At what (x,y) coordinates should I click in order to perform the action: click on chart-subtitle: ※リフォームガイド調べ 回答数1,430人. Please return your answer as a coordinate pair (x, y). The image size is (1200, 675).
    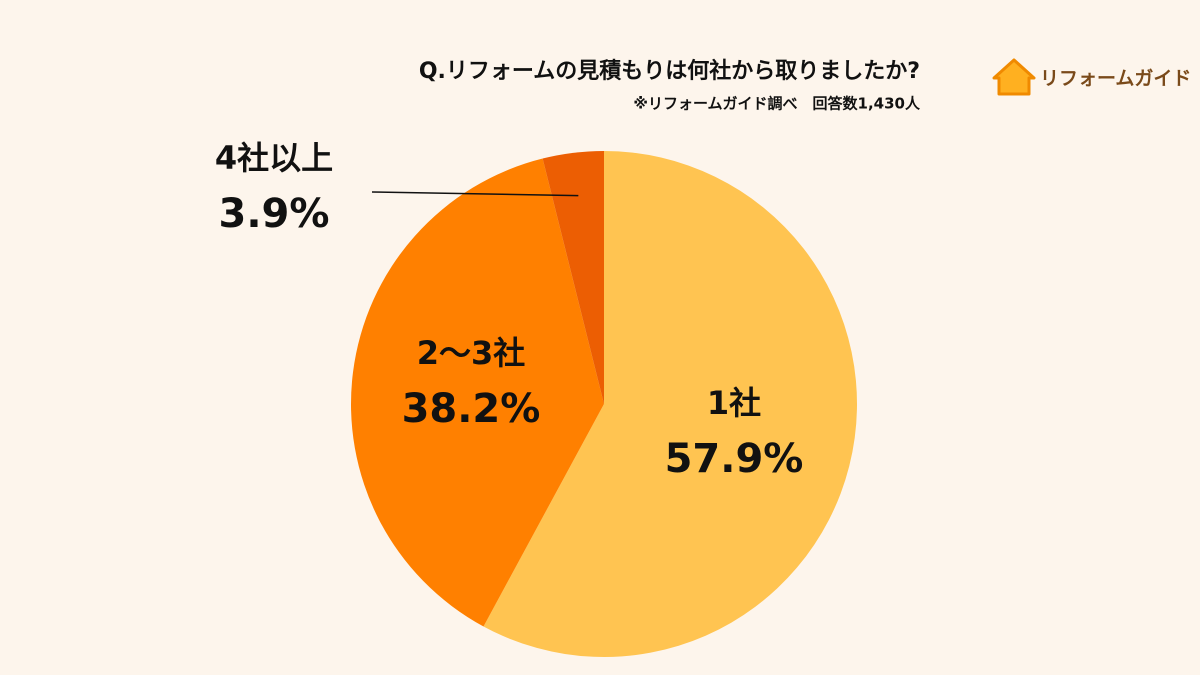
    Looking at the image, I should click on (777, 104).